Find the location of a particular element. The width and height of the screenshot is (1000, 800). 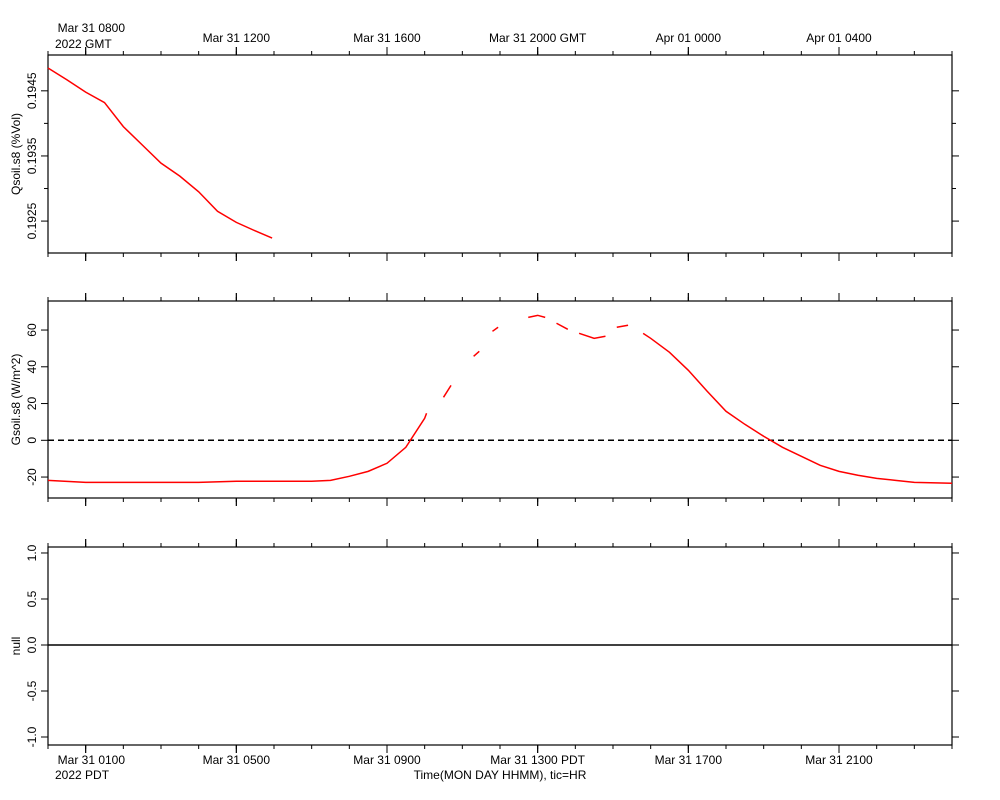

y-tick-label: 0 is located at coordinates (32, 440).